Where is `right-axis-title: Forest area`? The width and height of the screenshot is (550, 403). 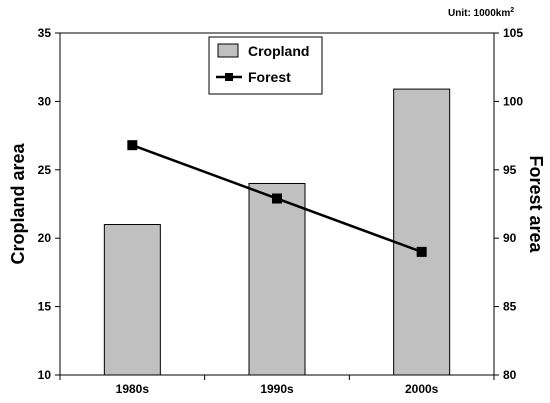 right-axis-title: Forest area is located at coordinates (536, 204).